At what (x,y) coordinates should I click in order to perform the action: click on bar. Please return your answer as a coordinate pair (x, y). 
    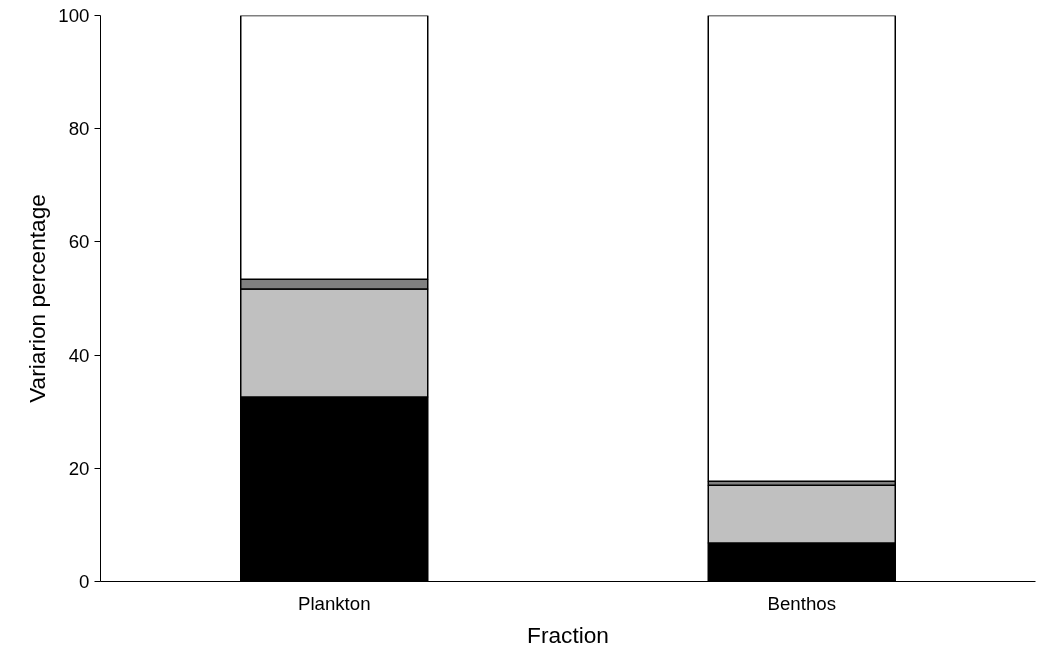
    Looking at the image, I should click on (801, 249).